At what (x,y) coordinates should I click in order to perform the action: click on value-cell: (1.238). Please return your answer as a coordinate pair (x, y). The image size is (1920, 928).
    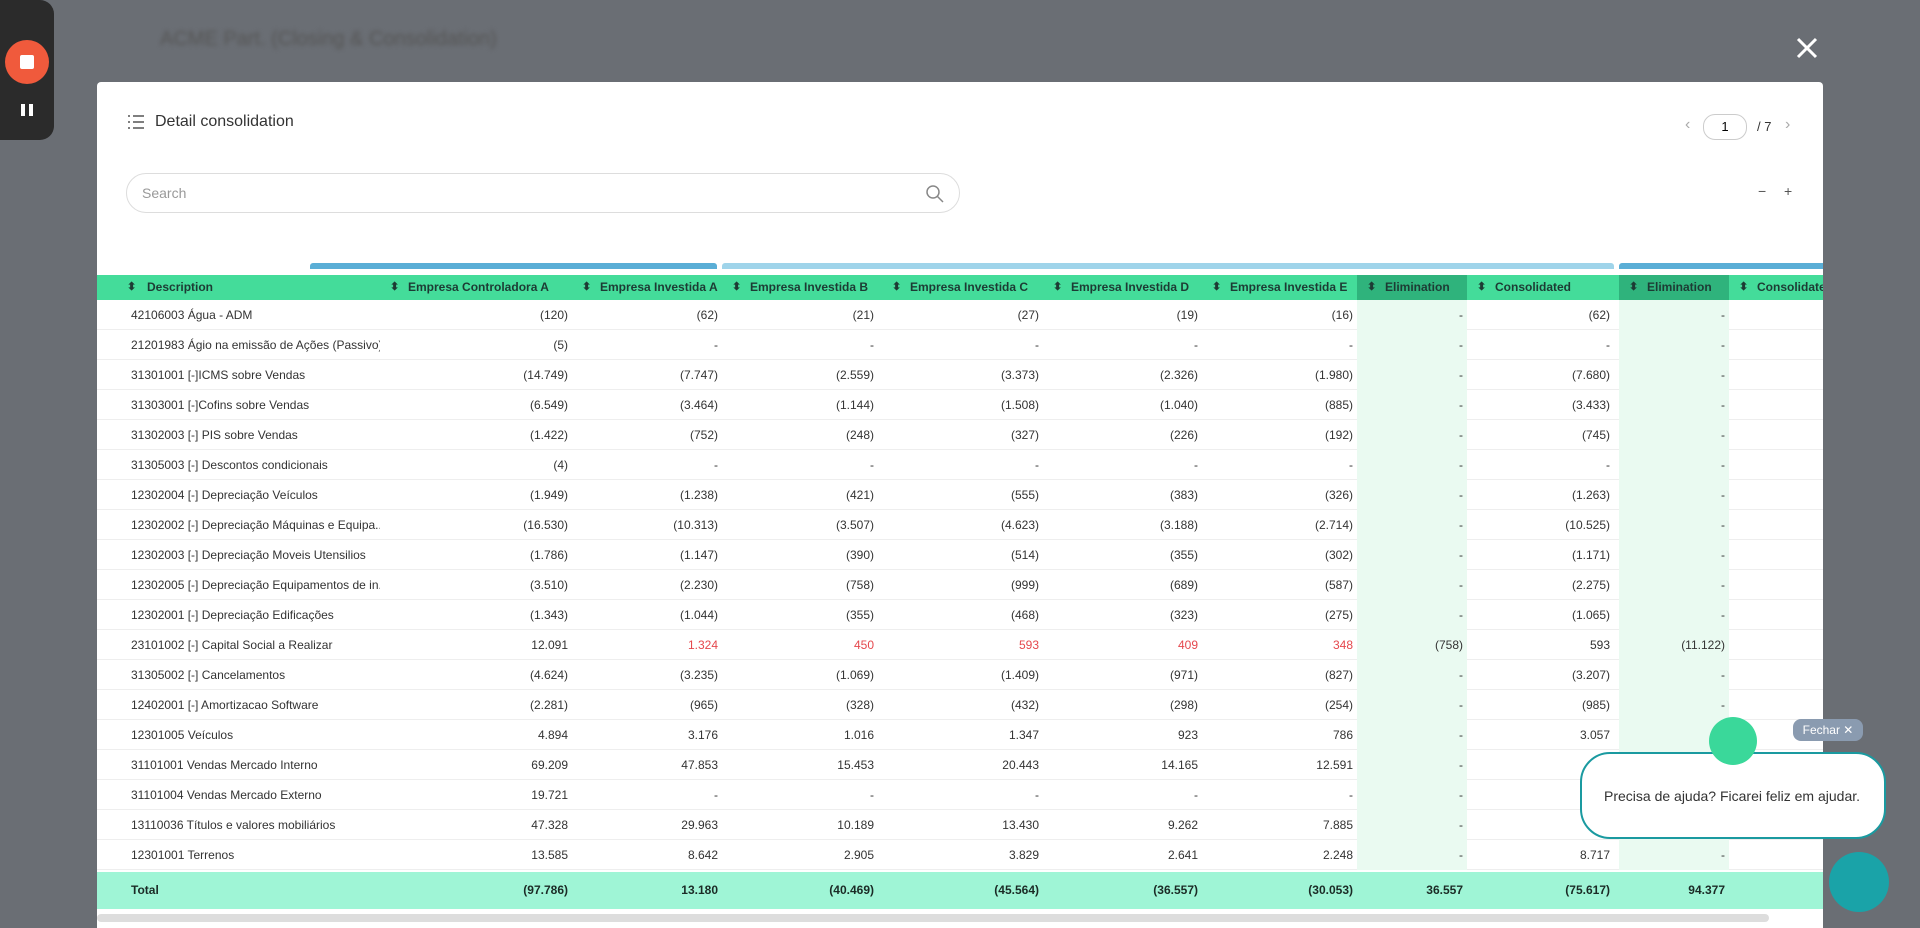
    Looking at the image, I should click on (698, 495).